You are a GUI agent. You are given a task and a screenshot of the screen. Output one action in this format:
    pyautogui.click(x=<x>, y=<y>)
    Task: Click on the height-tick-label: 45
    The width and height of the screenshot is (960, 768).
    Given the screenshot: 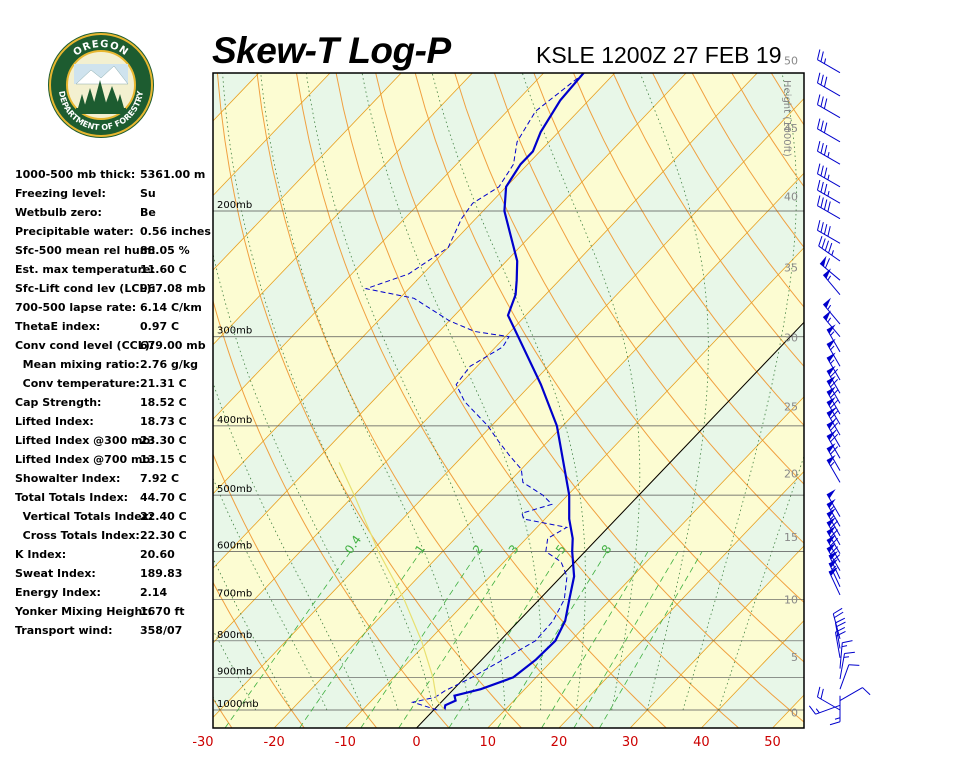 What is the action you would take?
    pyautogui.click(x=791, y=128)
    